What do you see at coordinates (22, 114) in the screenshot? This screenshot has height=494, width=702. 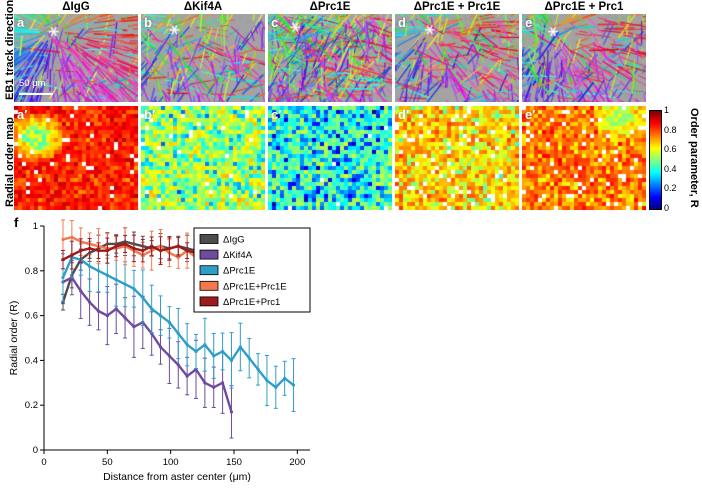 I see `panel-letter-a-prime: a′` at bounding box center [22, 114].